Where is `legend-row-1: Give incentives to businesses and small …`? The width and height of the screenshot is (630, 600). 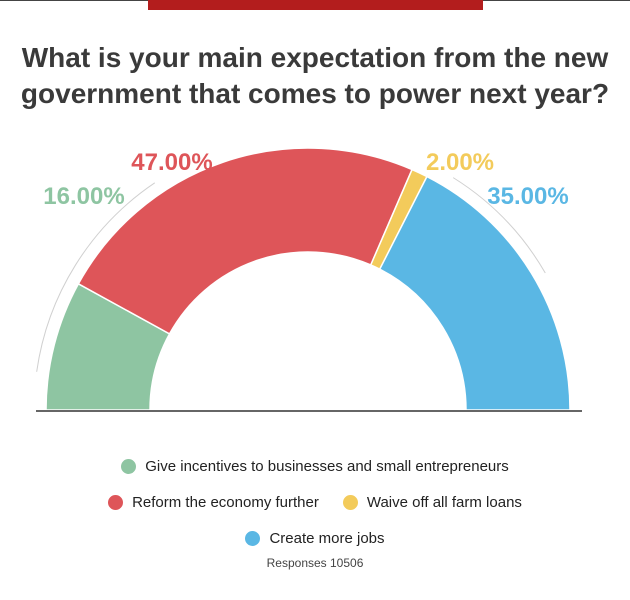
legend-row-1: Give incentives to businesses and small … is located at coordinates (315, 466).